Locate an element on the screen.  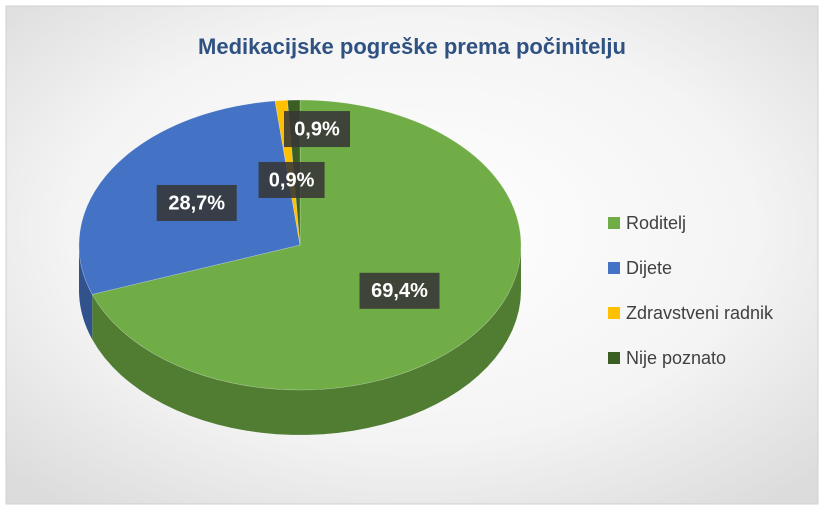
legend-label: Zdravstveni radnik is located at coordinates (700, 313).